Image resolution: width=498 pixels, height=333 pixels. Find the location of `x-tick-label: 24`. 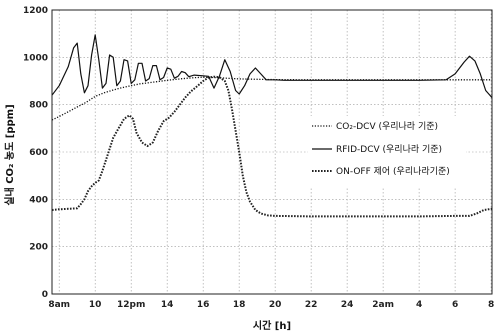

x-tick-label: 24 is located at coordinates (347, 305).